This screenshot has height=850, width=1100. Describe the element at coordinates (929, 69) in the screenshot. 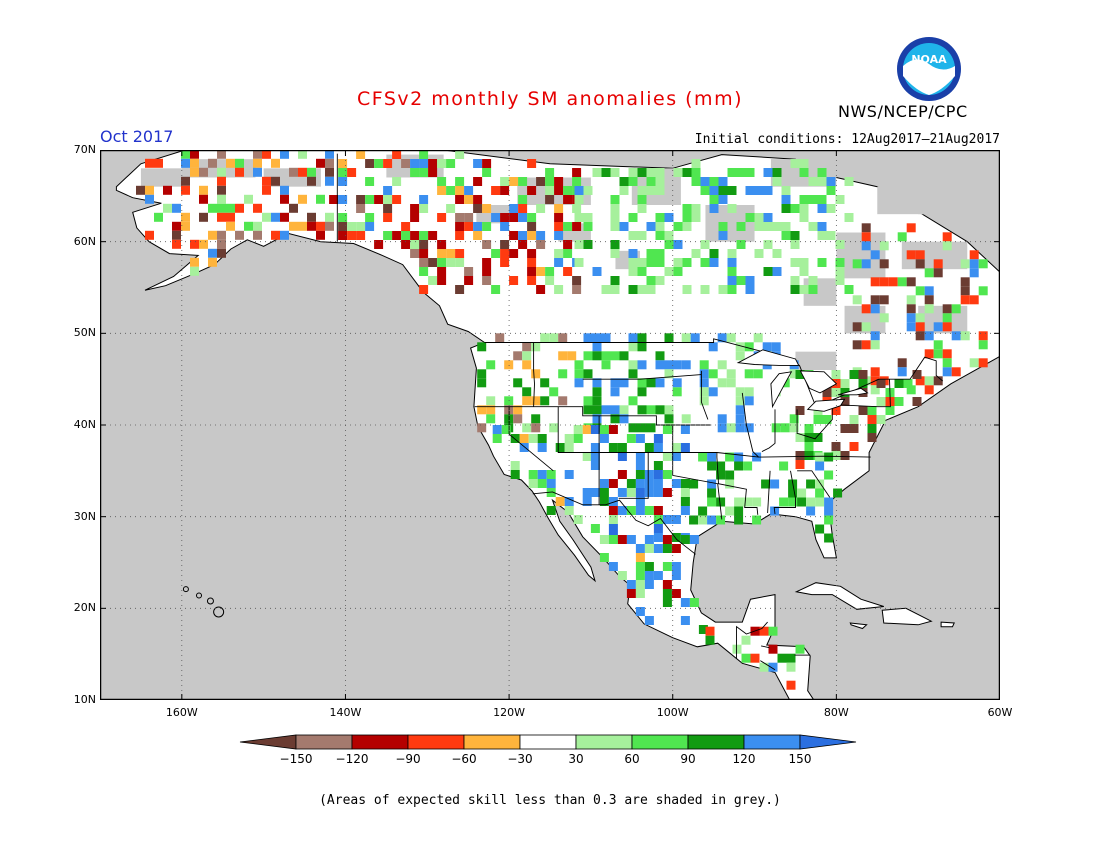

I see `noaa-logo: NOAA` at that location.